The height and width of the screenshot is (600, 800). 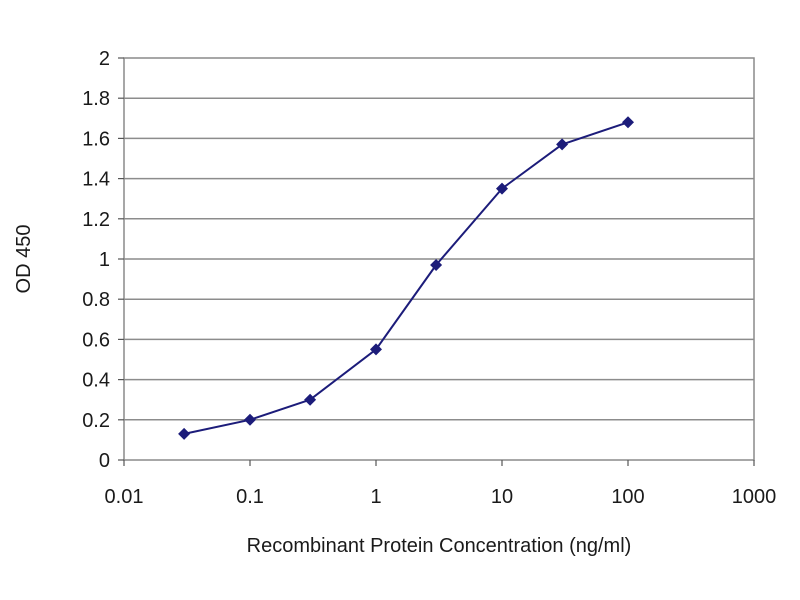 What do you see at coordinates (104, 59) in the screenshot?
I see `y-tick-label: 2` at bounding box center [104, 59].